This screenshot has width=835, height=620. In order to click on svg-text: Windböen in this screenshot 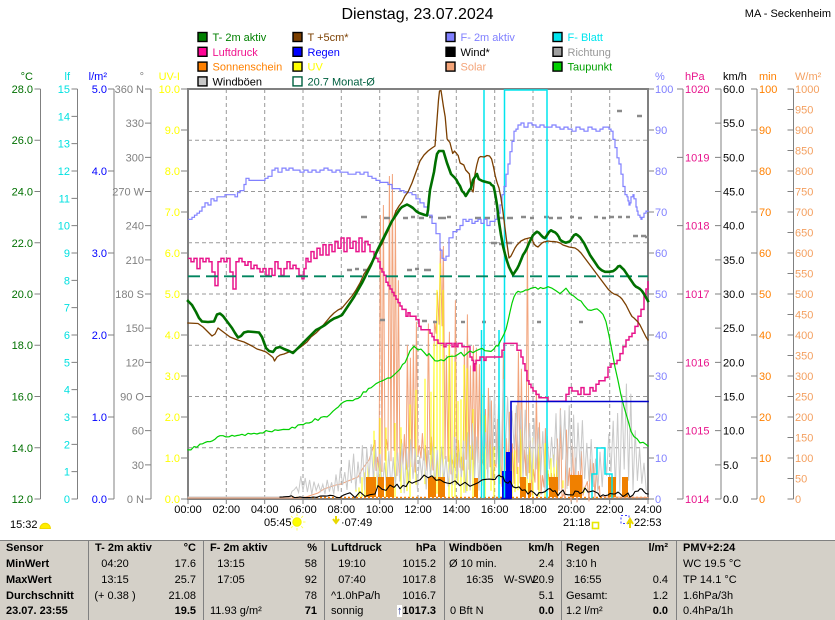, I will do `click(238, 82)`.